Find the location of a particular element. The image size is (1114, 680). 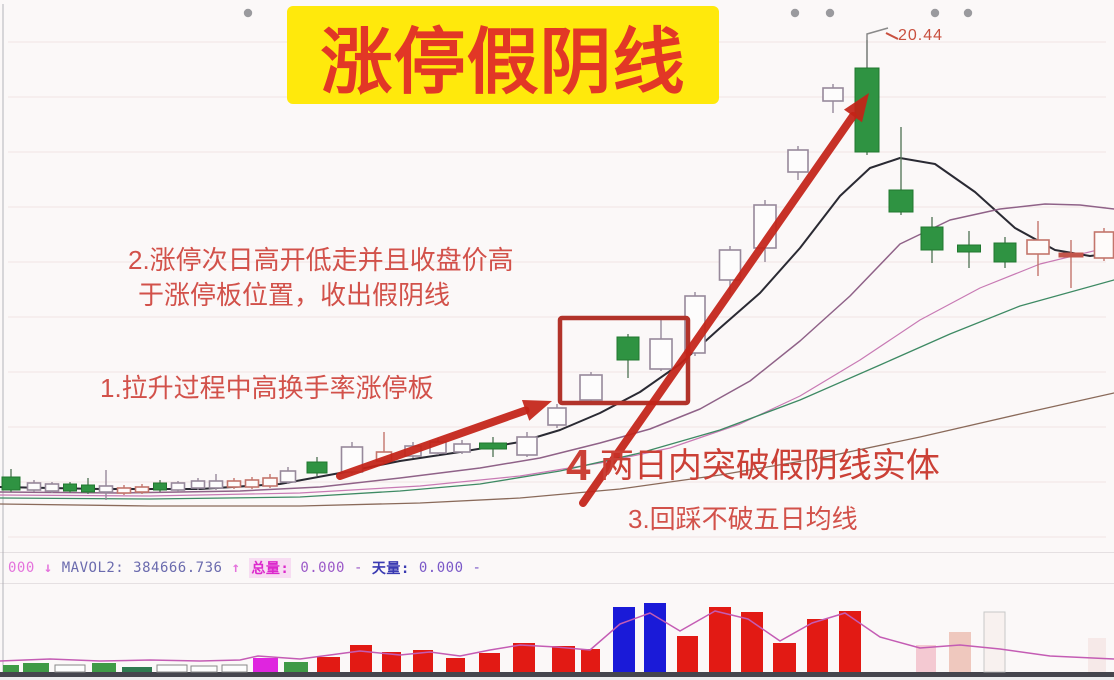

arrow-to-first-limit-up-head is located at coordinates (536, 410).